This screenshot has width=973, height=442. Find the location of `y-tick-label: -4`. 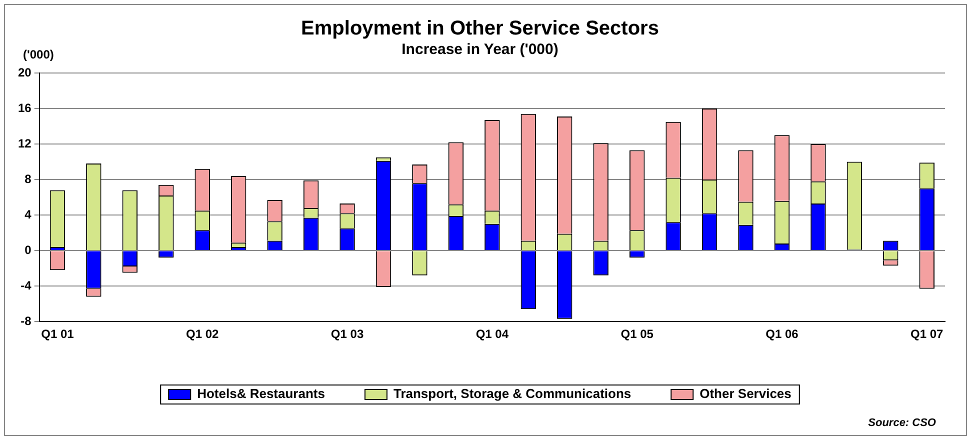

y-tick-label: -4 is located at coordinates (26, 285).